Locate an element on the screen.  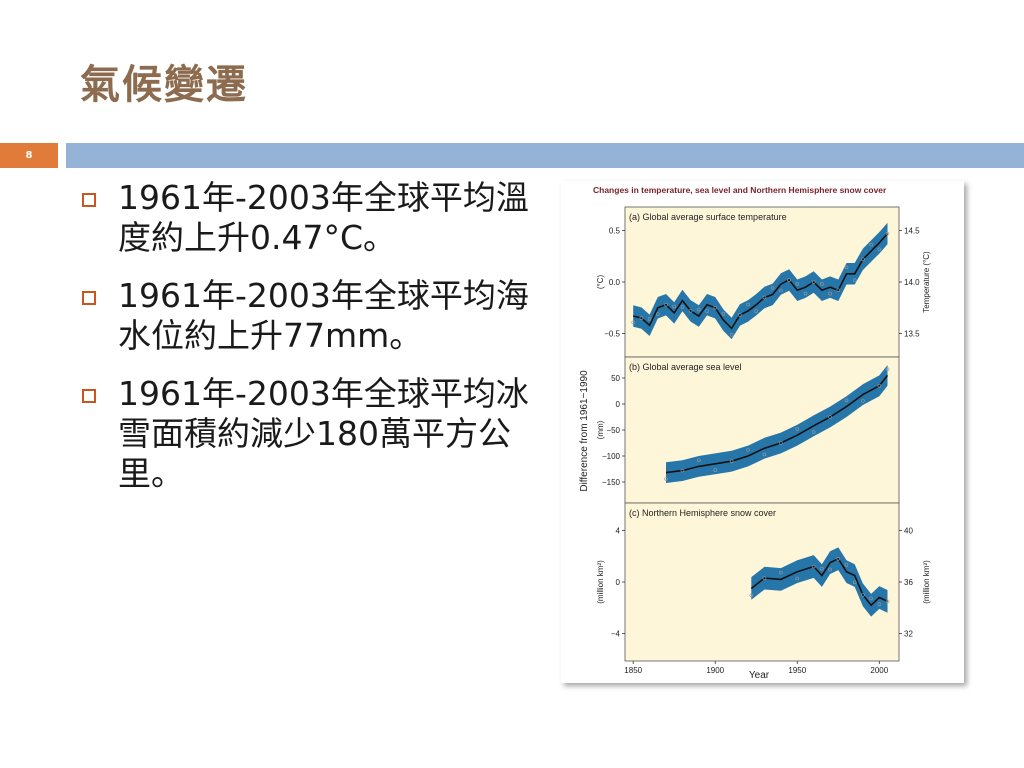
panel-0-ytick-right-label: 14.5 is located at coordinates (912, 230).